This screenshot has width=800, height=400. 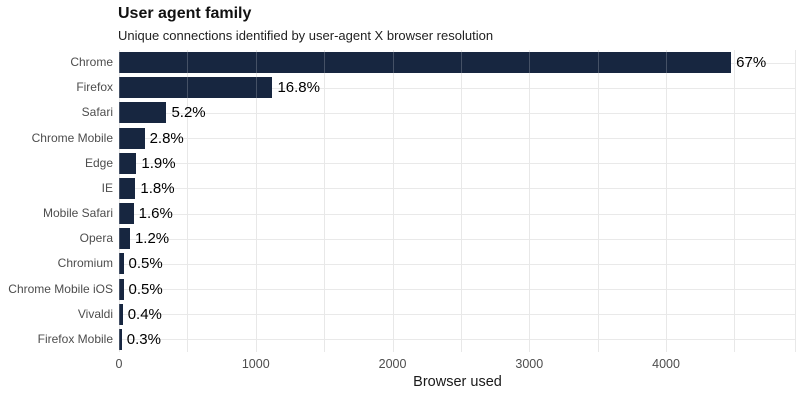 I want to click on bar-chrome-mobile, so click(x=132, y=138).